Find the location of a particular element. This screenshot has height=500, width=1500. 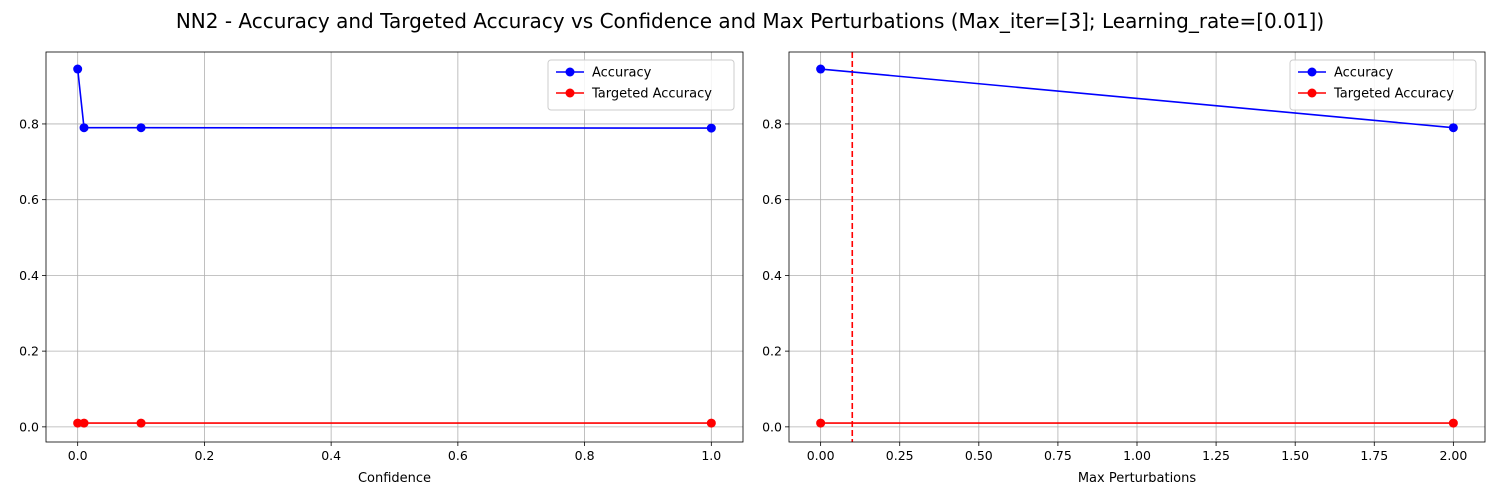

x-axis-label: Confidence is located at coordinates (394, 478).